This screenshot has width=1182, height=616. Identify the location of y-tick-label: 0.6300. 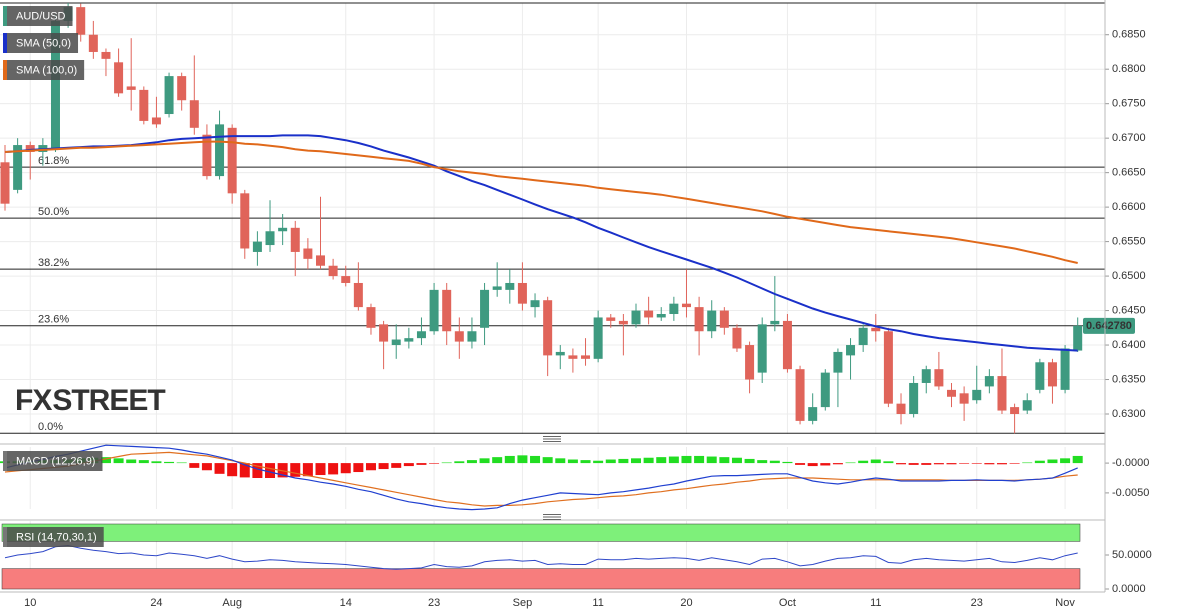
(1129, 414).